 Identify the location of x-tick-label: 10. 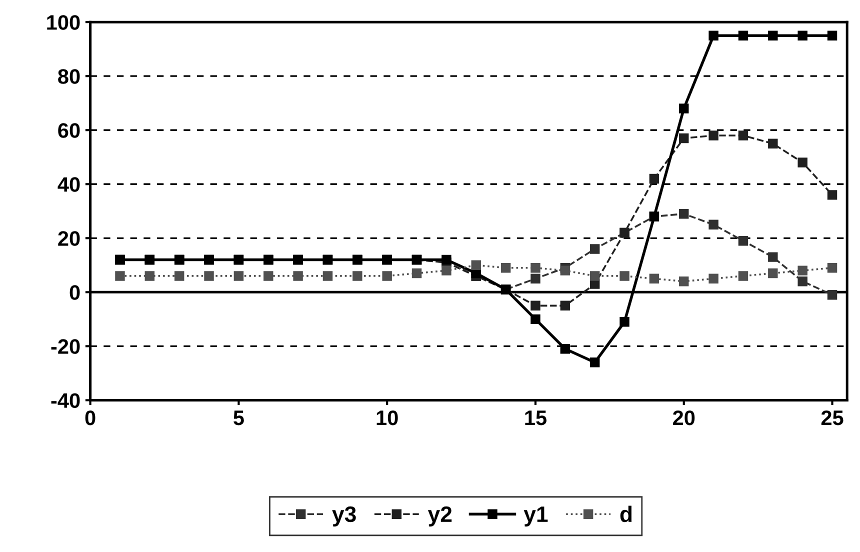
(387, 418).